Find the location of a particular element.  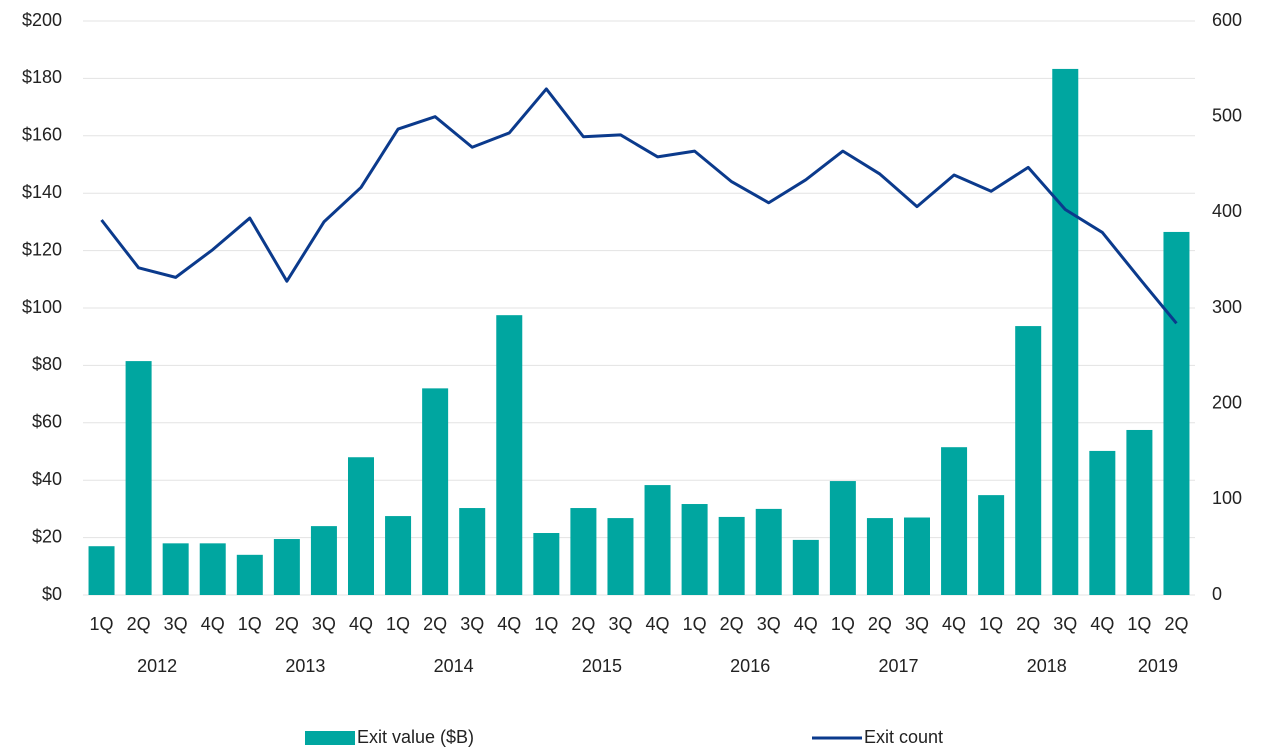

year-label: 2019 is located at coordinates (1158, 666).